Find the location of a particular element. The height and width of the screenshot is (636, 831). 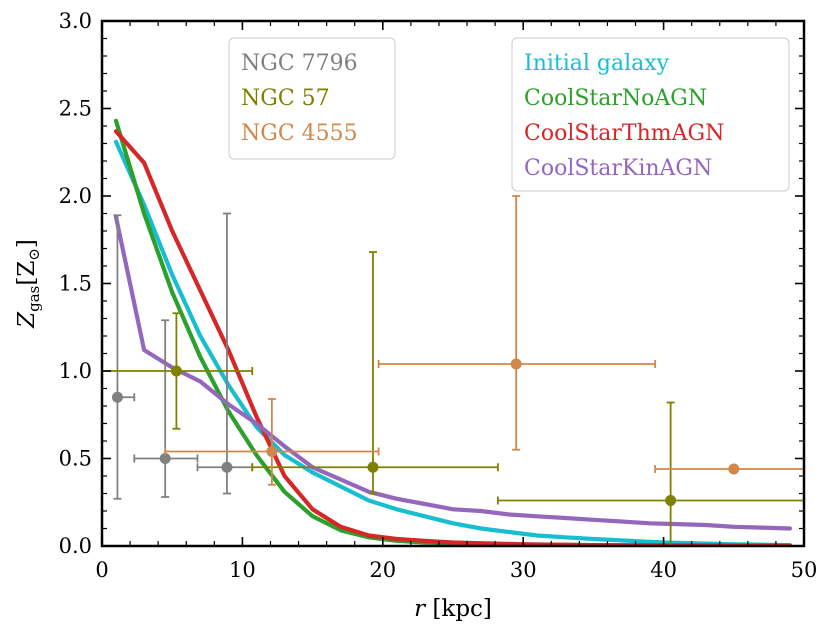

legend-observations-entry: NGC 4555 is located at coordinates (299, 133).